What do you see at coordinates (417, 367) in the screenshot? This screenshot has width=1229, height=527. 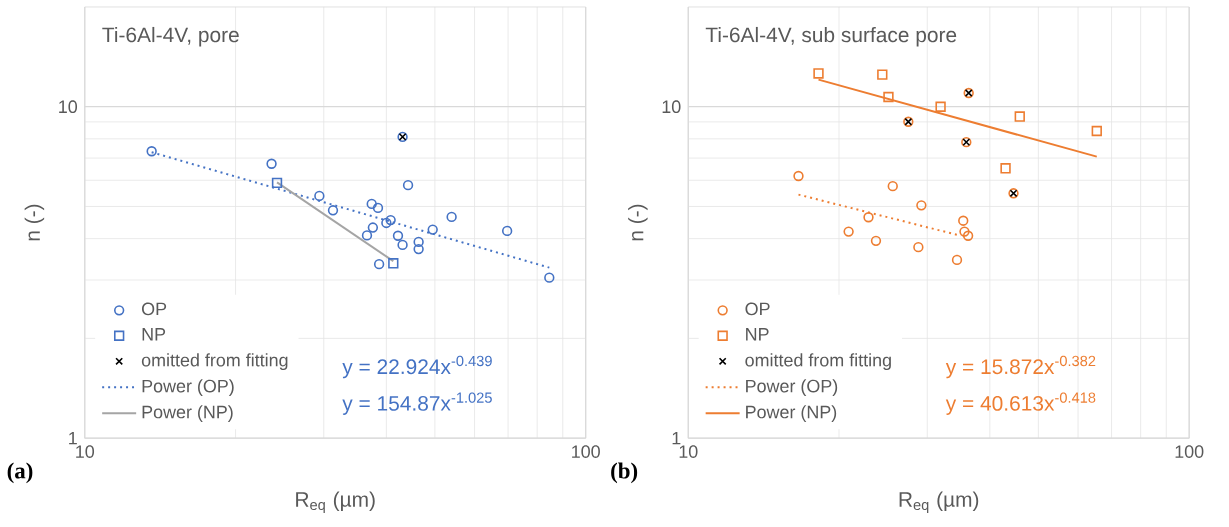 I see `annotation: y = 22.924x$^{-0.439}$` at bounding box center [417, 367].